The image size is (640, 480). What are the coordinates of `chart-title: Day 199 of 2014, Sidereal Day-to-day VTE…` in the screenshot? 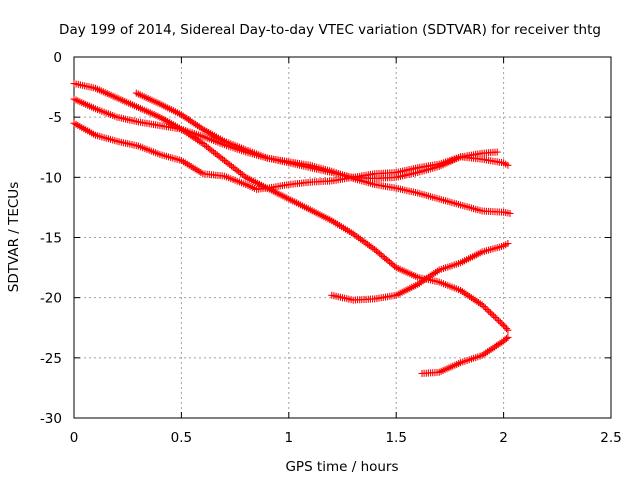 It's located at (330, 30).